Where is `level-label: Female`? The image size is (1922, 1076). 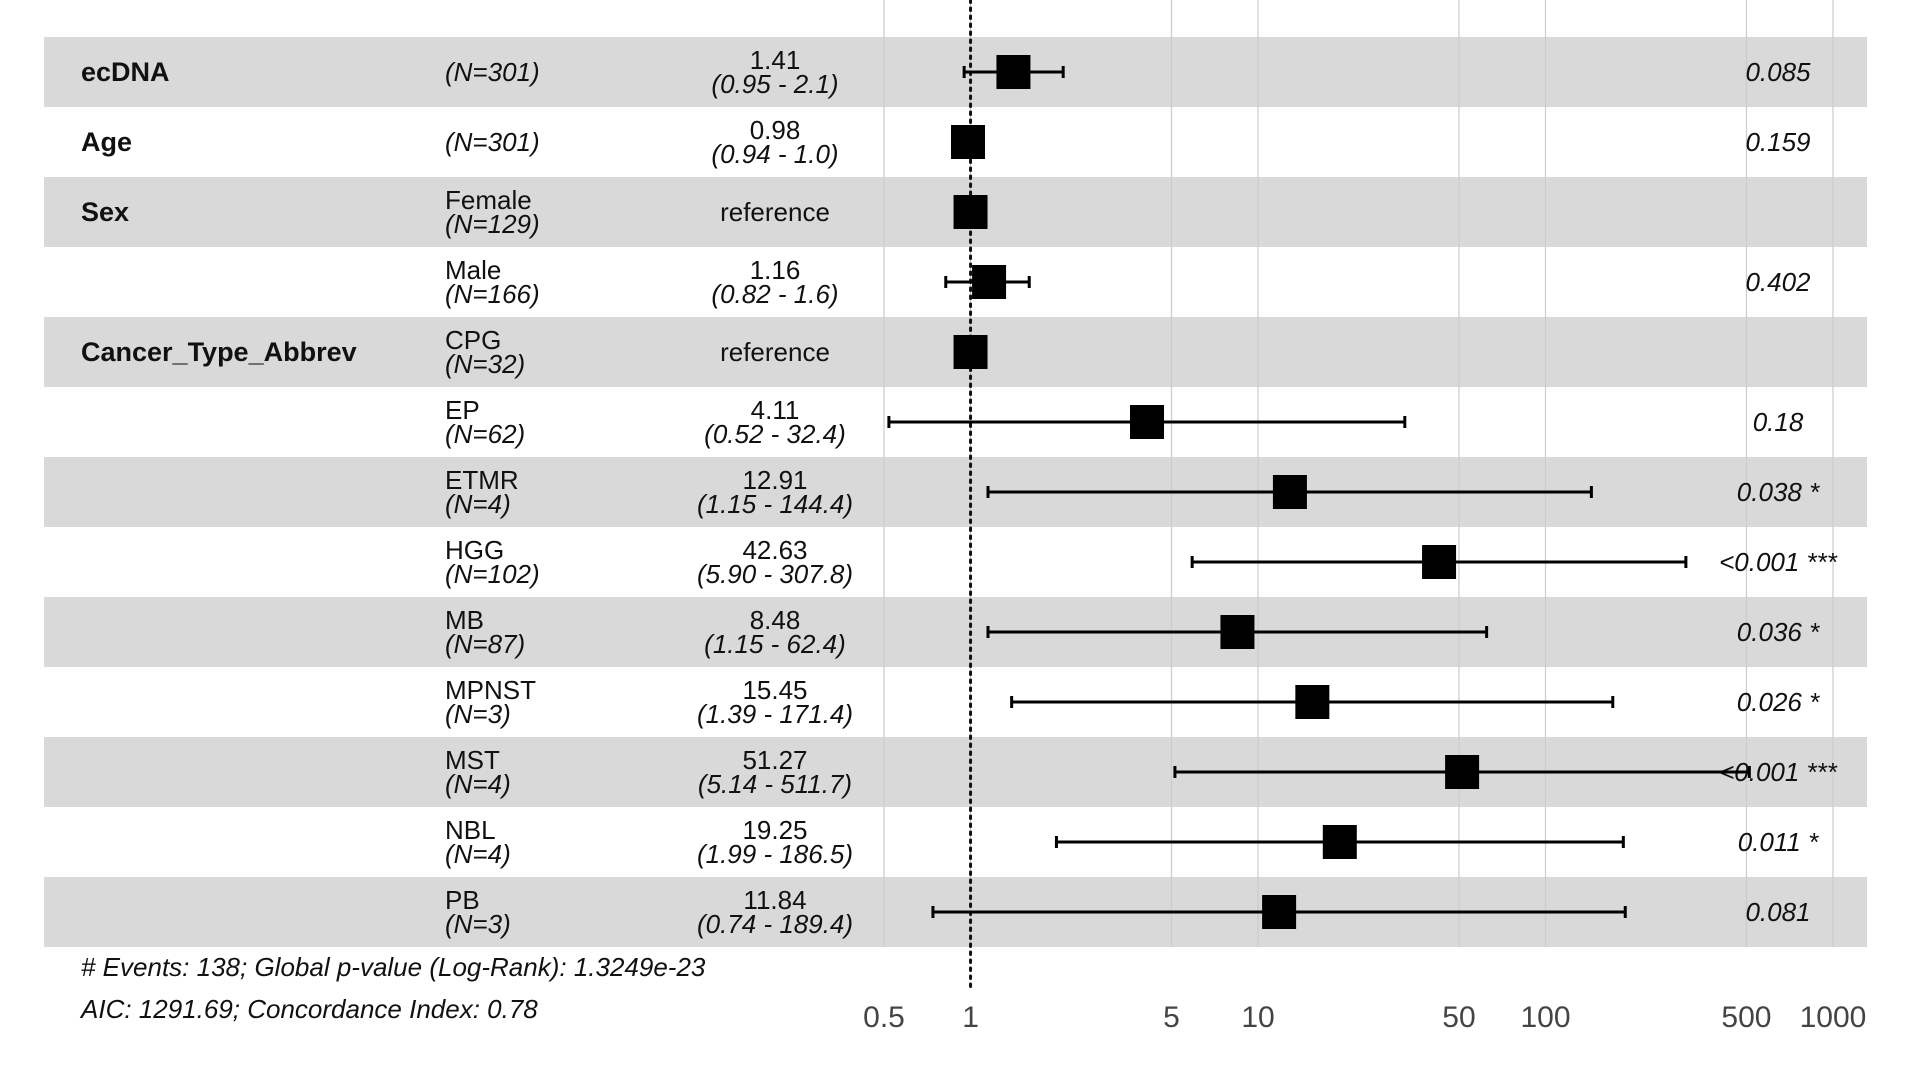
level-label: Female is located at coordinates (488, 200).